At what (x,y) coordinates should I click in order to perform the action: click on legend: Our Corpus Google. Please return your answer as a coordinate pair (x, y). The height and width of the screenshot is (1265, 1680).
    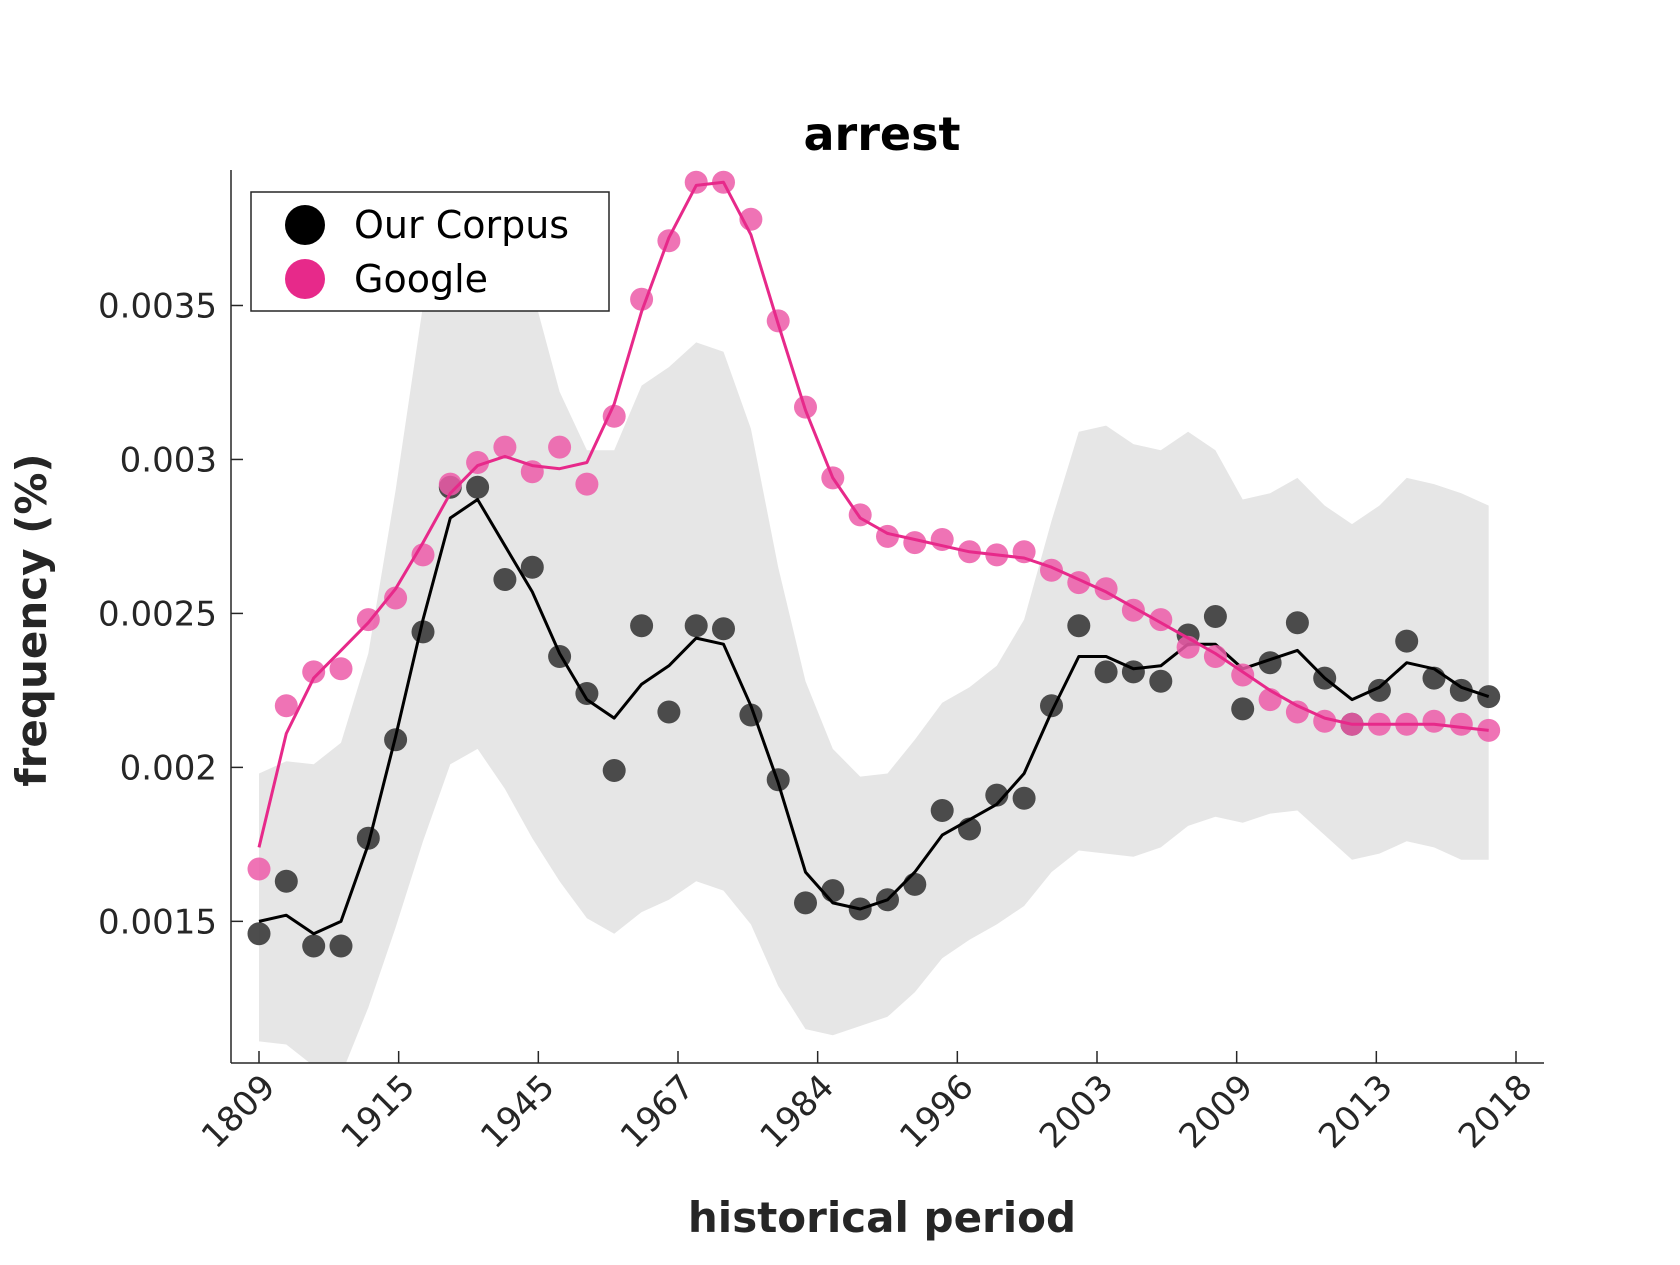
    Looking at the image, I should click on (430, 251).